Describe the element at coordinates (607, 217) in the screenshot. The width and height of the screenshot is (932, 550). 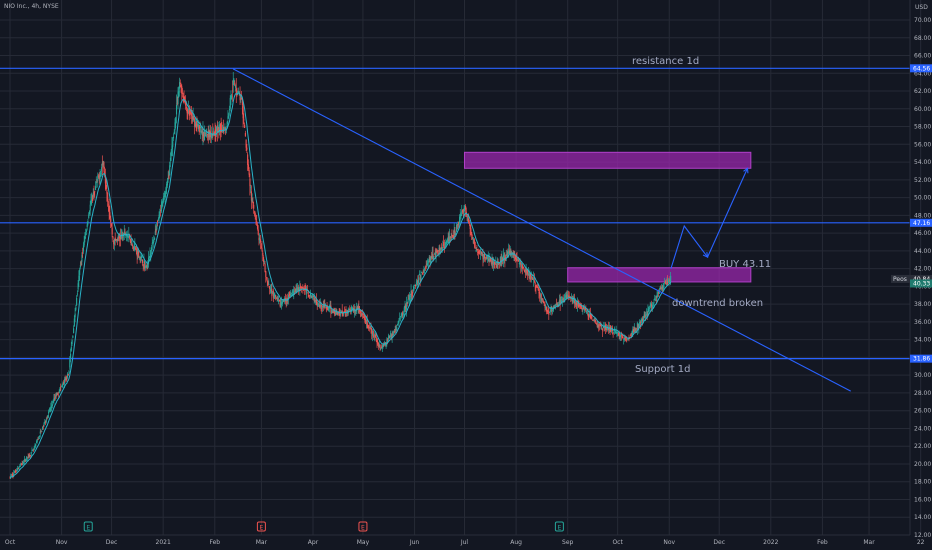
I see `zones` at that location.